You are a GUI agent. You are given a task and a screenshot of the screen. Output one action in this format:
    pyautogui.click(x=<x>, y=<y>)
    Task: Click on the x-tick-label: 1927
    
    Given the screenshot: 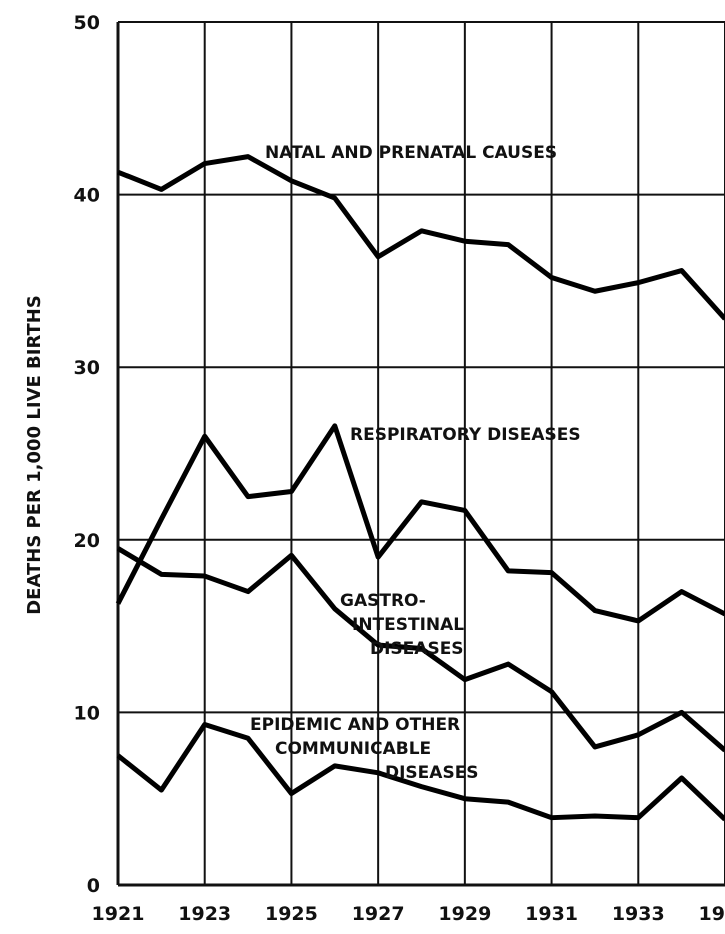 What is the action you would take?
    pyautogui.click(x=378, y=914)
    